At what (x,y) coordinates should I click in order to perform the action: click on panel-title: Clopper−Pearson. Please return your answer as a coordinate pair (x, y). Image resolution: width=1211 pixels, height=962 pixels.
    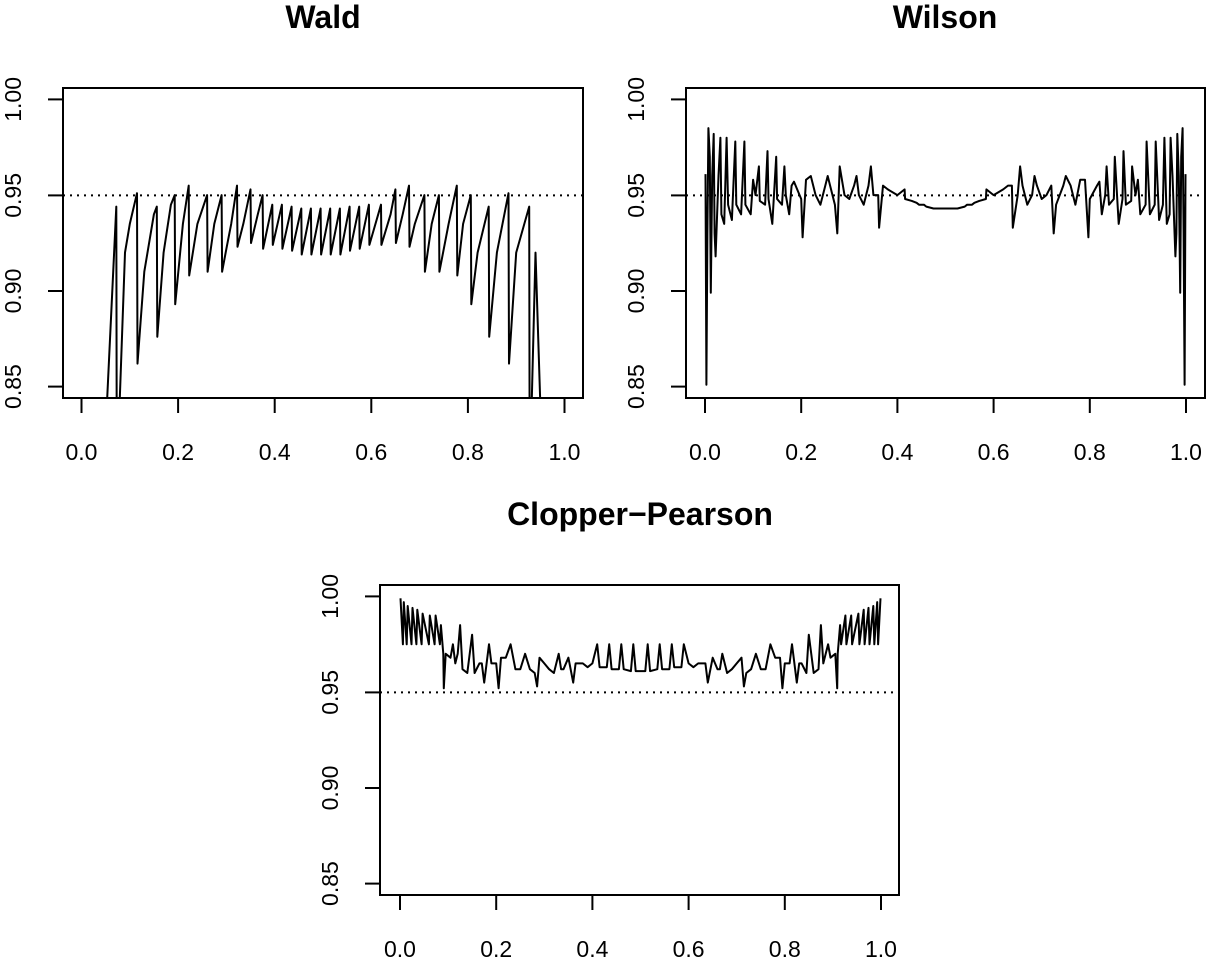
    Looking at the image, I should click on (640, 514).